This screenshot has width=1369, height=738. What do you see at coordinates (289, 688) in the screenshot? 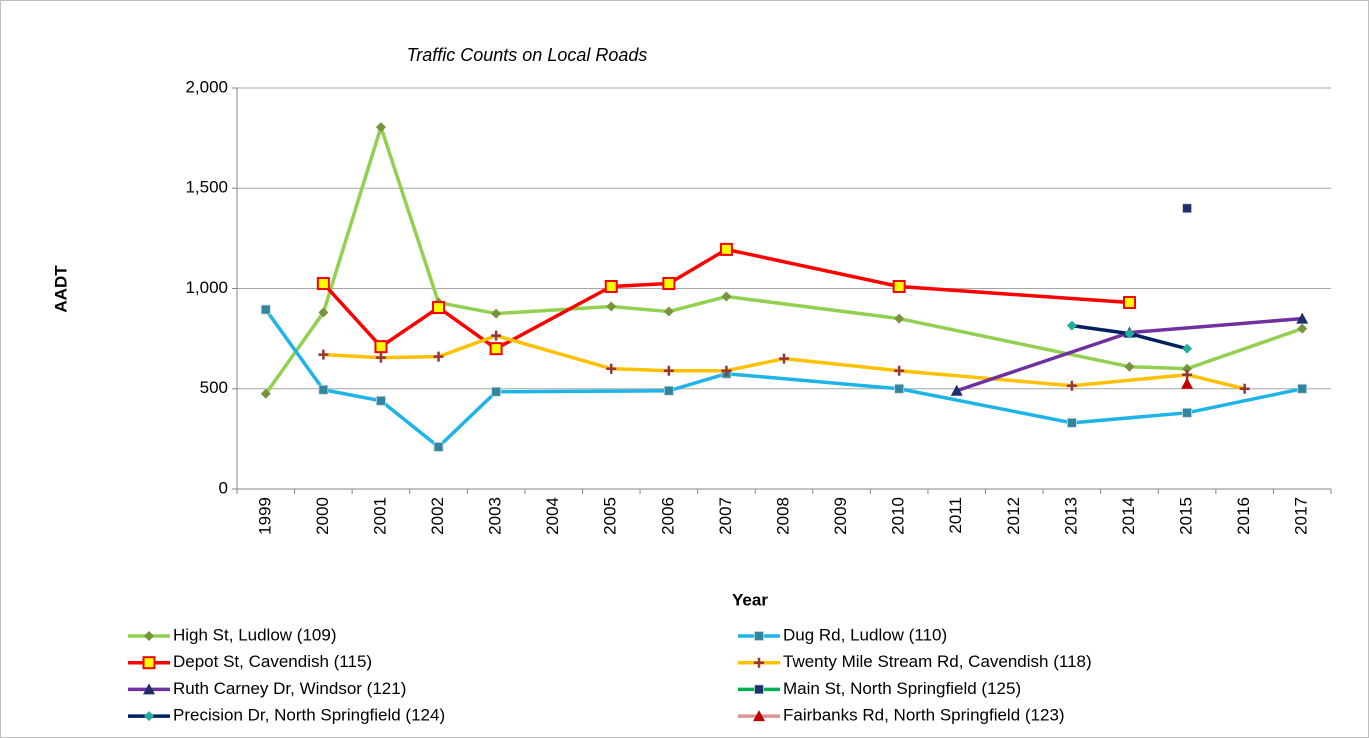
I see `legend-label: Ruth Carney Dr, Windsor (121)` at bounding box center [289, 688].